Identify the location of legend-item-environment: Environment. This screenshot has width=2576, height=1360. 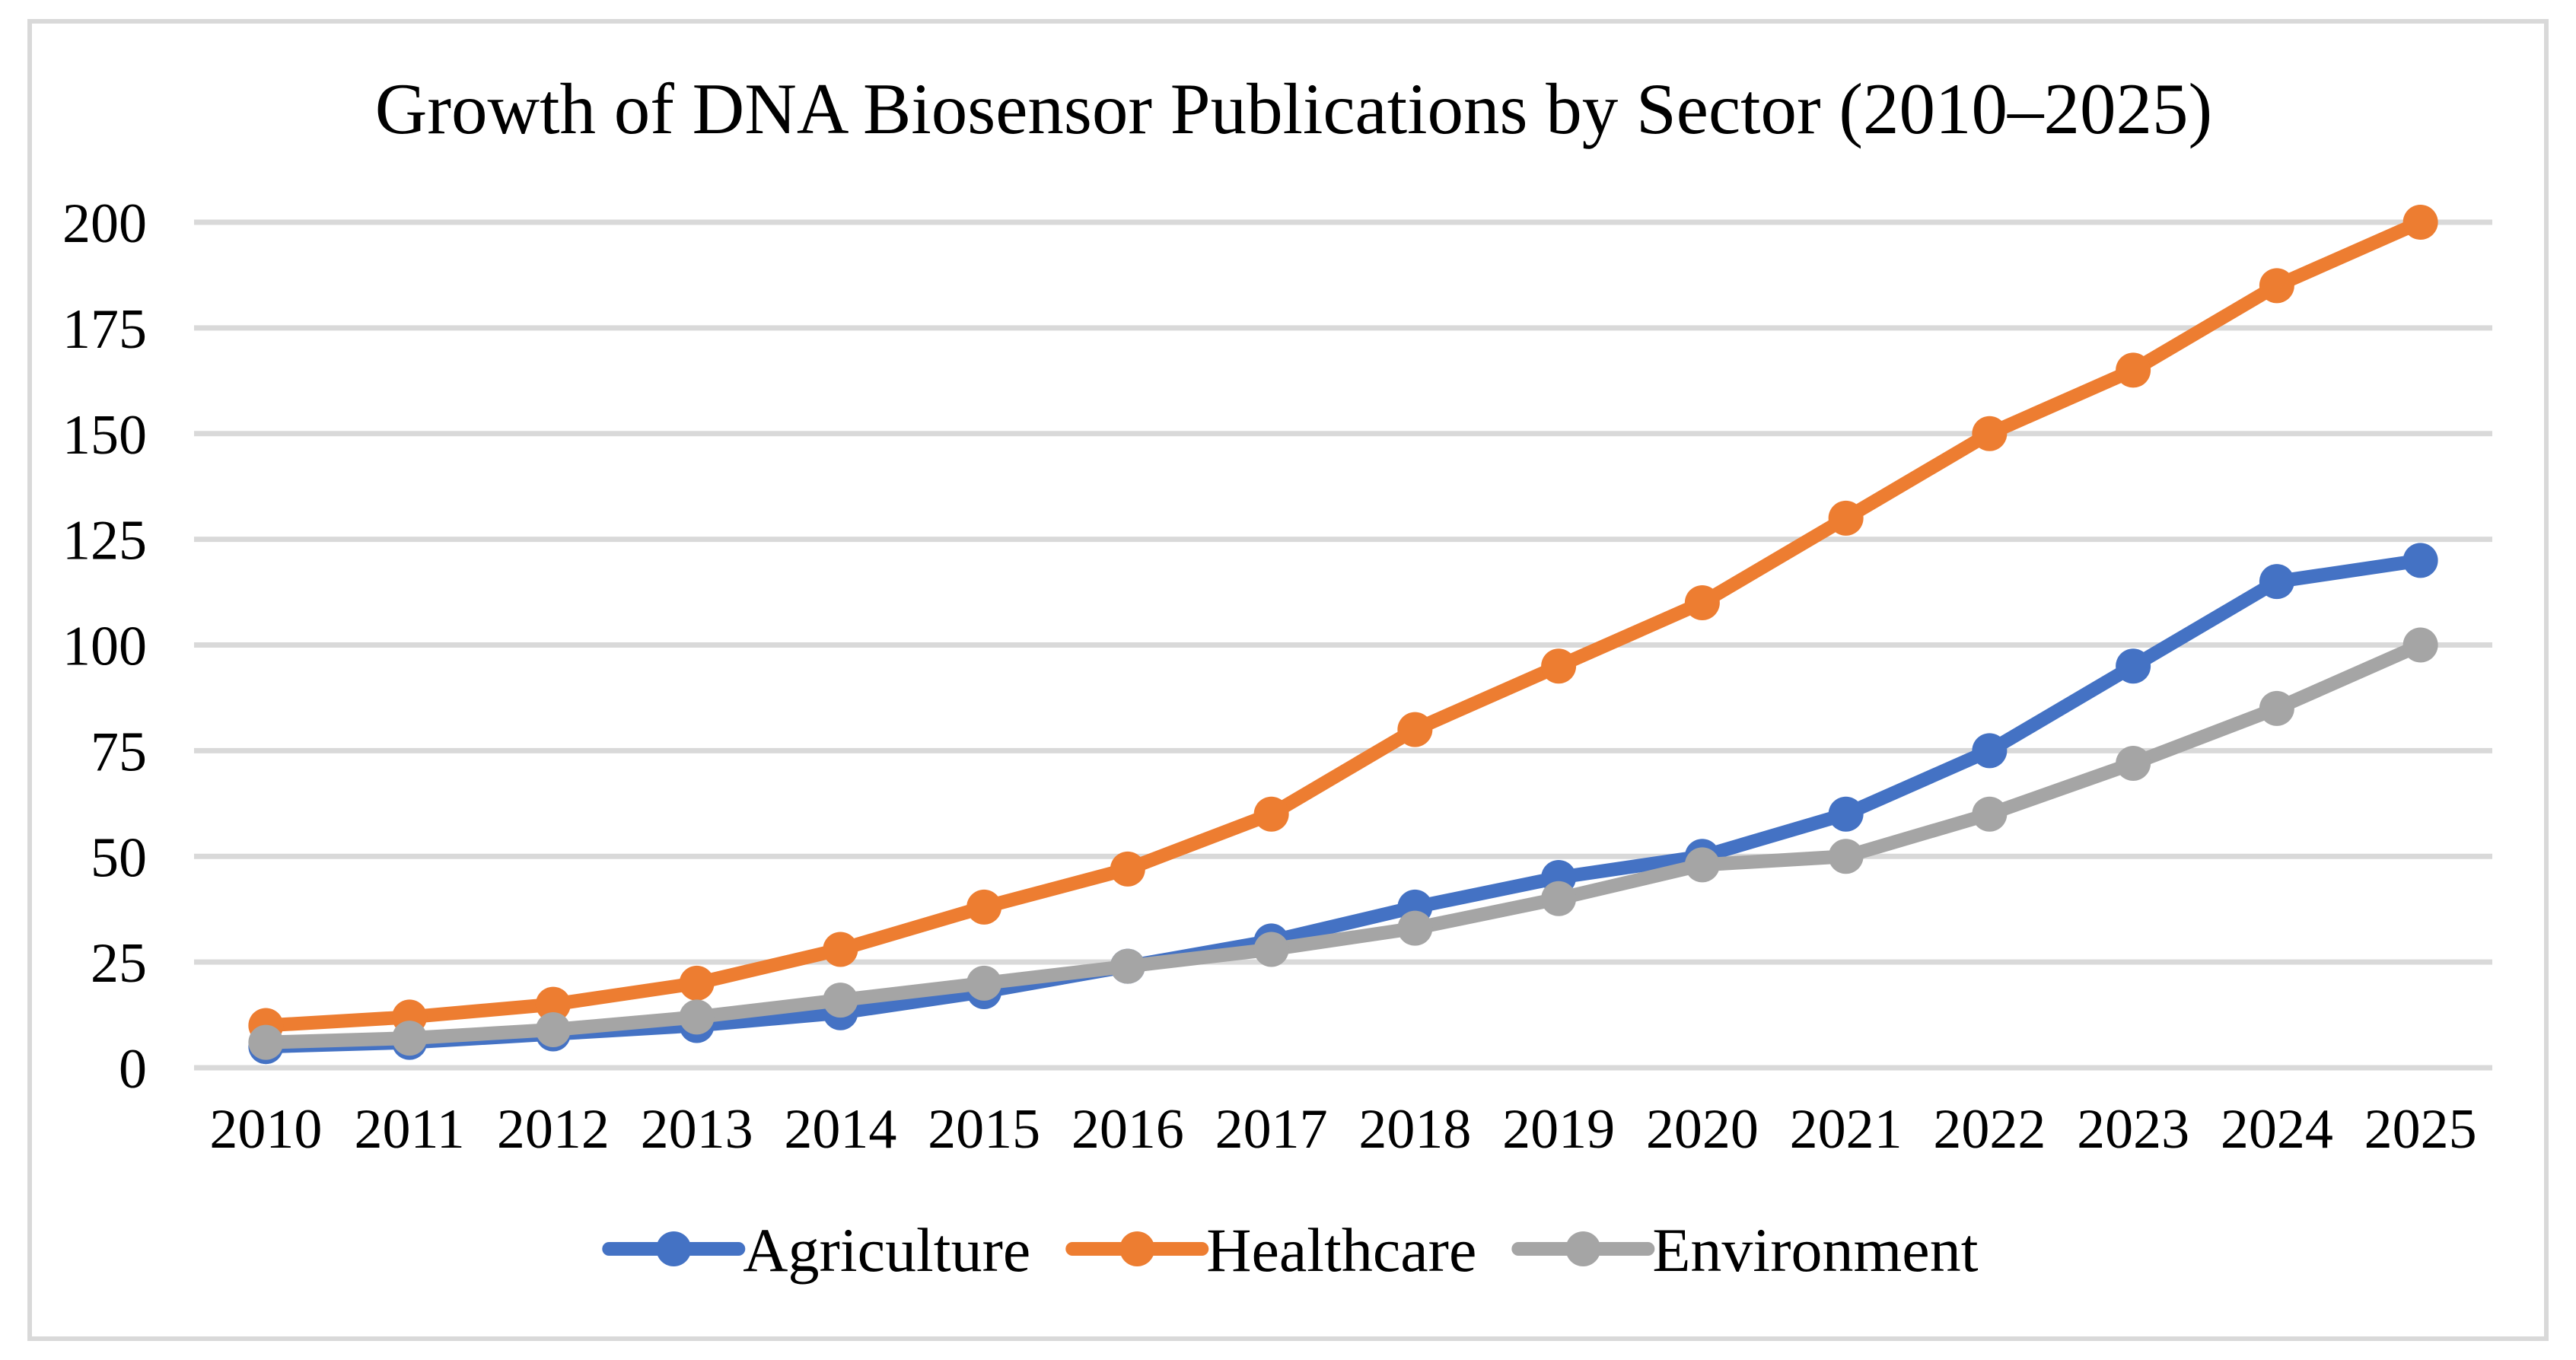
(1745, 1250).